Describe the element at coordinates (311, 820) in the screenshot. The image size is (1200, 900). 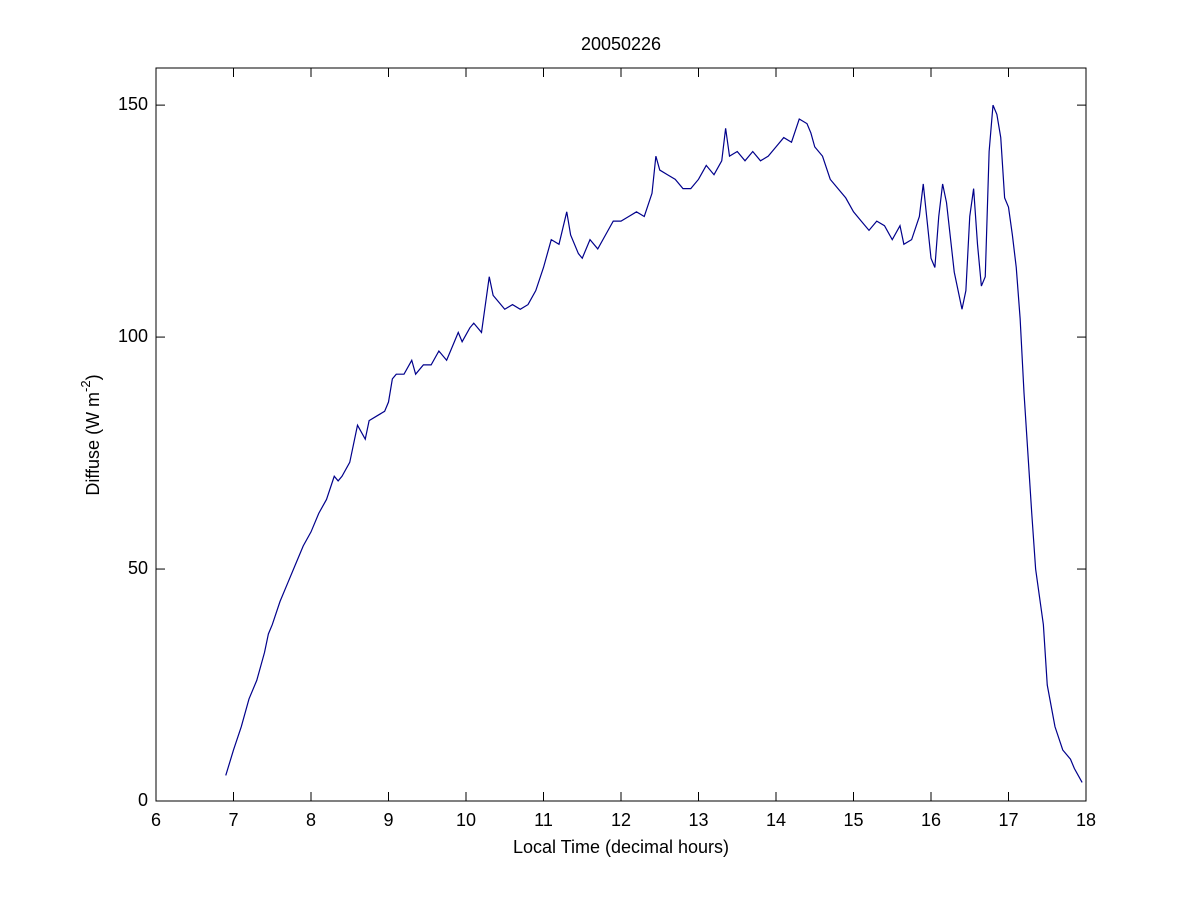
I see `x-tick-label: 8` at that location.